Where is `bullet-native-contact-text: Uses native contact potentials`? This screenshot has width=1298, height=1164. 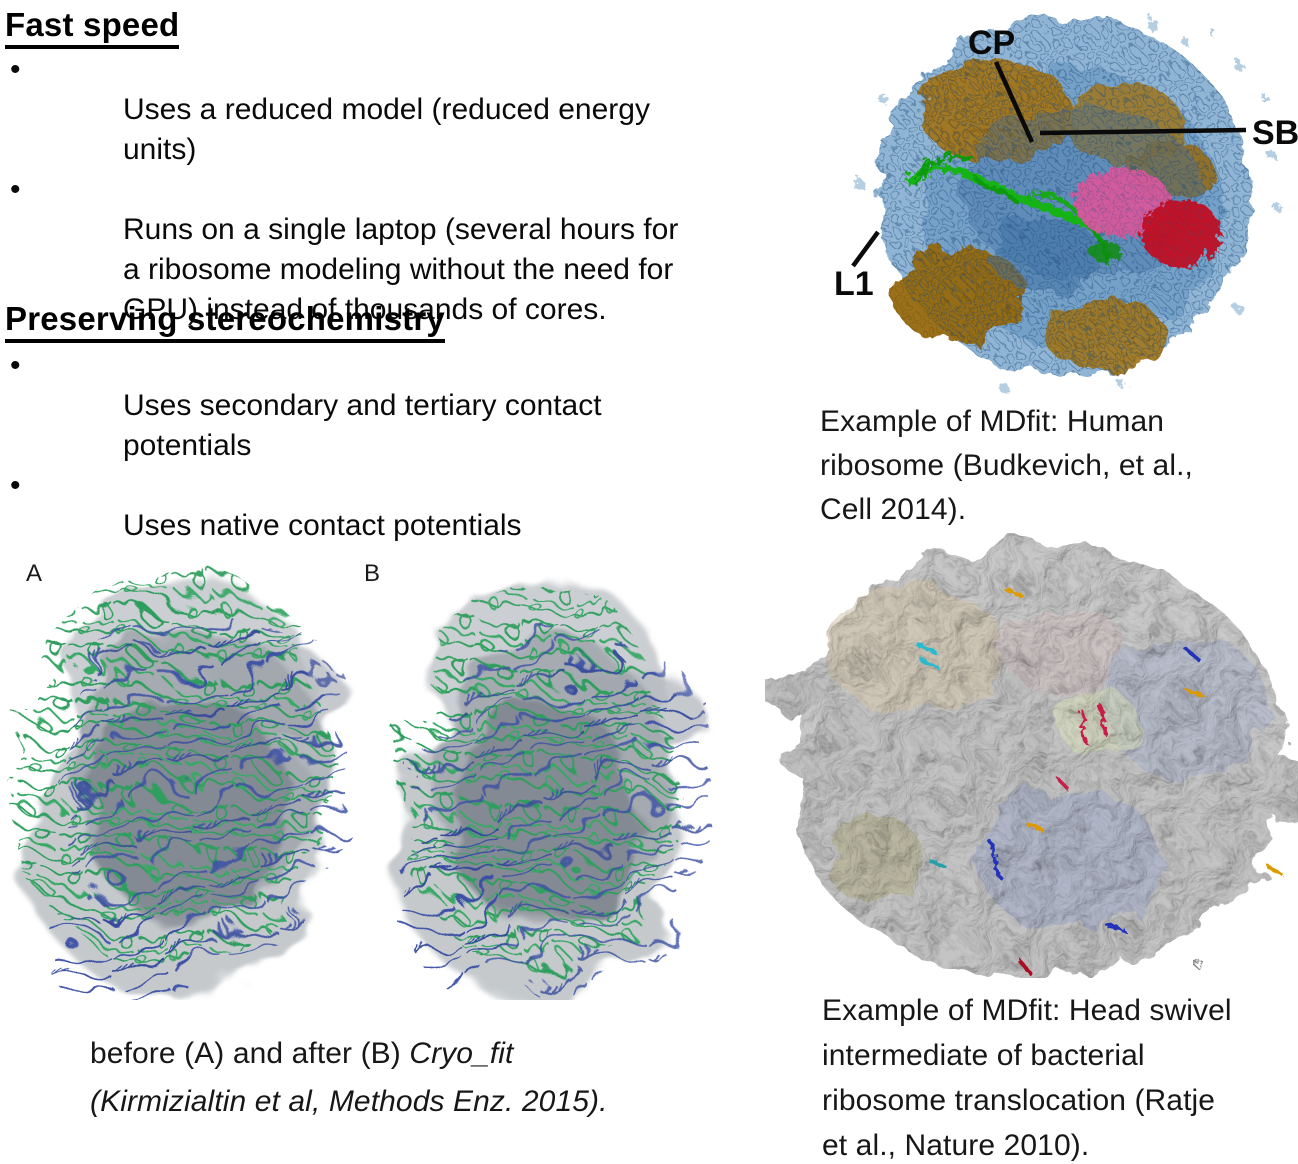
bullet-native-contact-text: Uses native contact potentials is located at coordinates (322, 525).